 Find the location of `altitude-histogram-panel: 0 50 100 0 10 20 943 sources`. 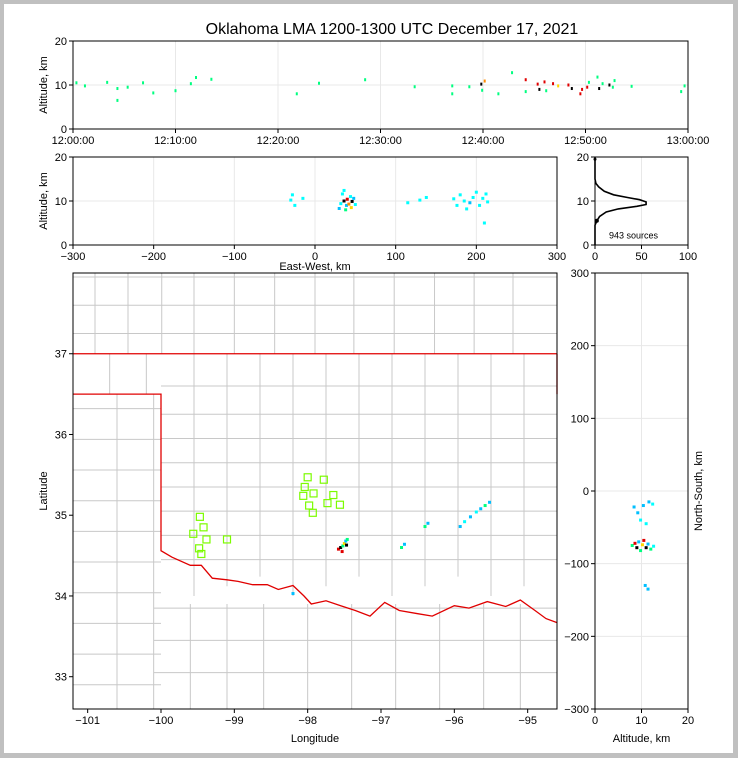

altitude-histogram-panel: 0 50 100 0 10 20 943 sources is located at coordinates (637, 207).